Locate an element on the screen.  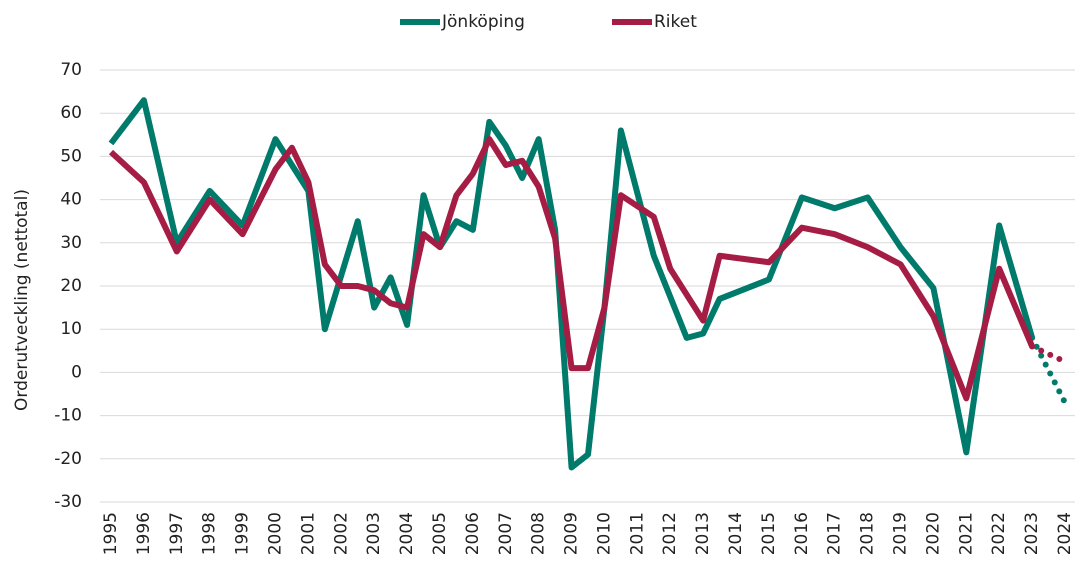
x-tick-label: 2015 is located at coordinates (769, 533).